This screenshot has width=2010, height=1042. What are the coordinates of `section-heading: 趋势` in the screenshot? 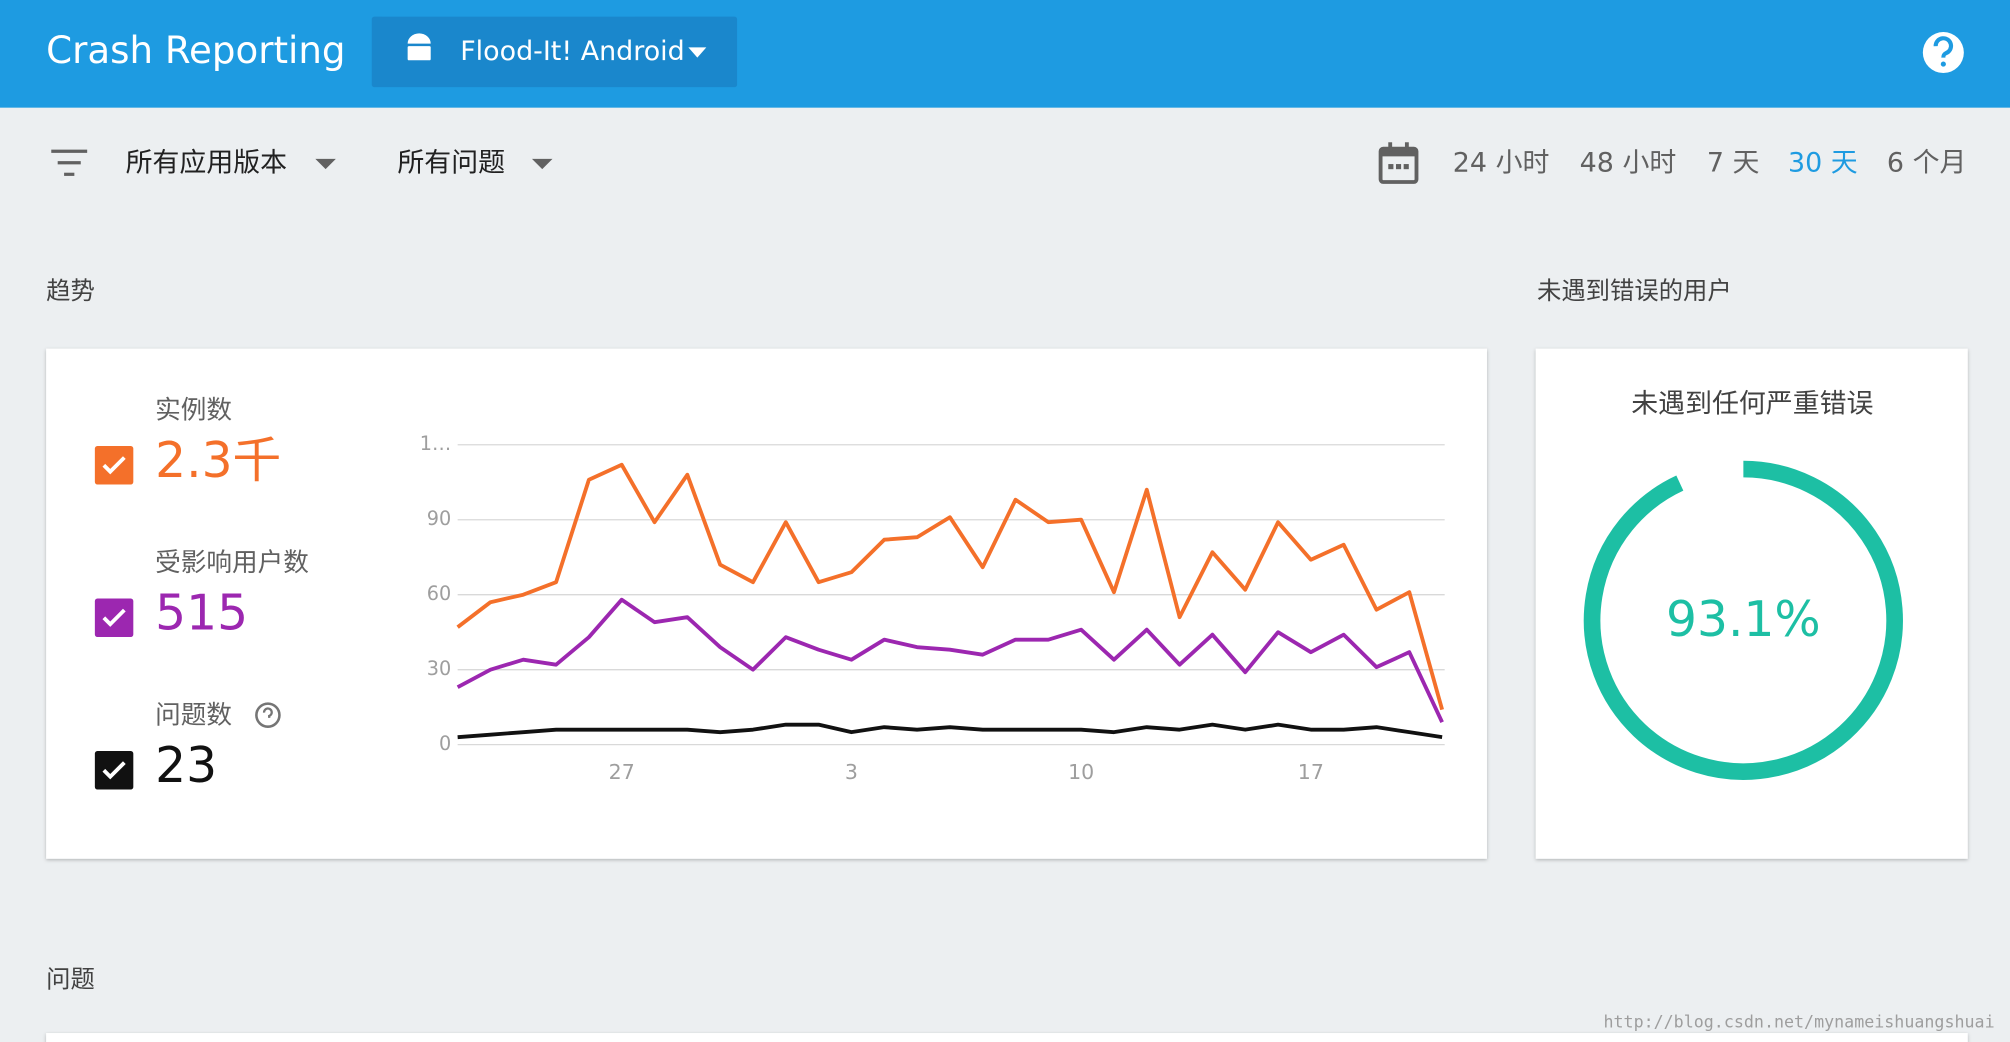 It's located at (70, 290).